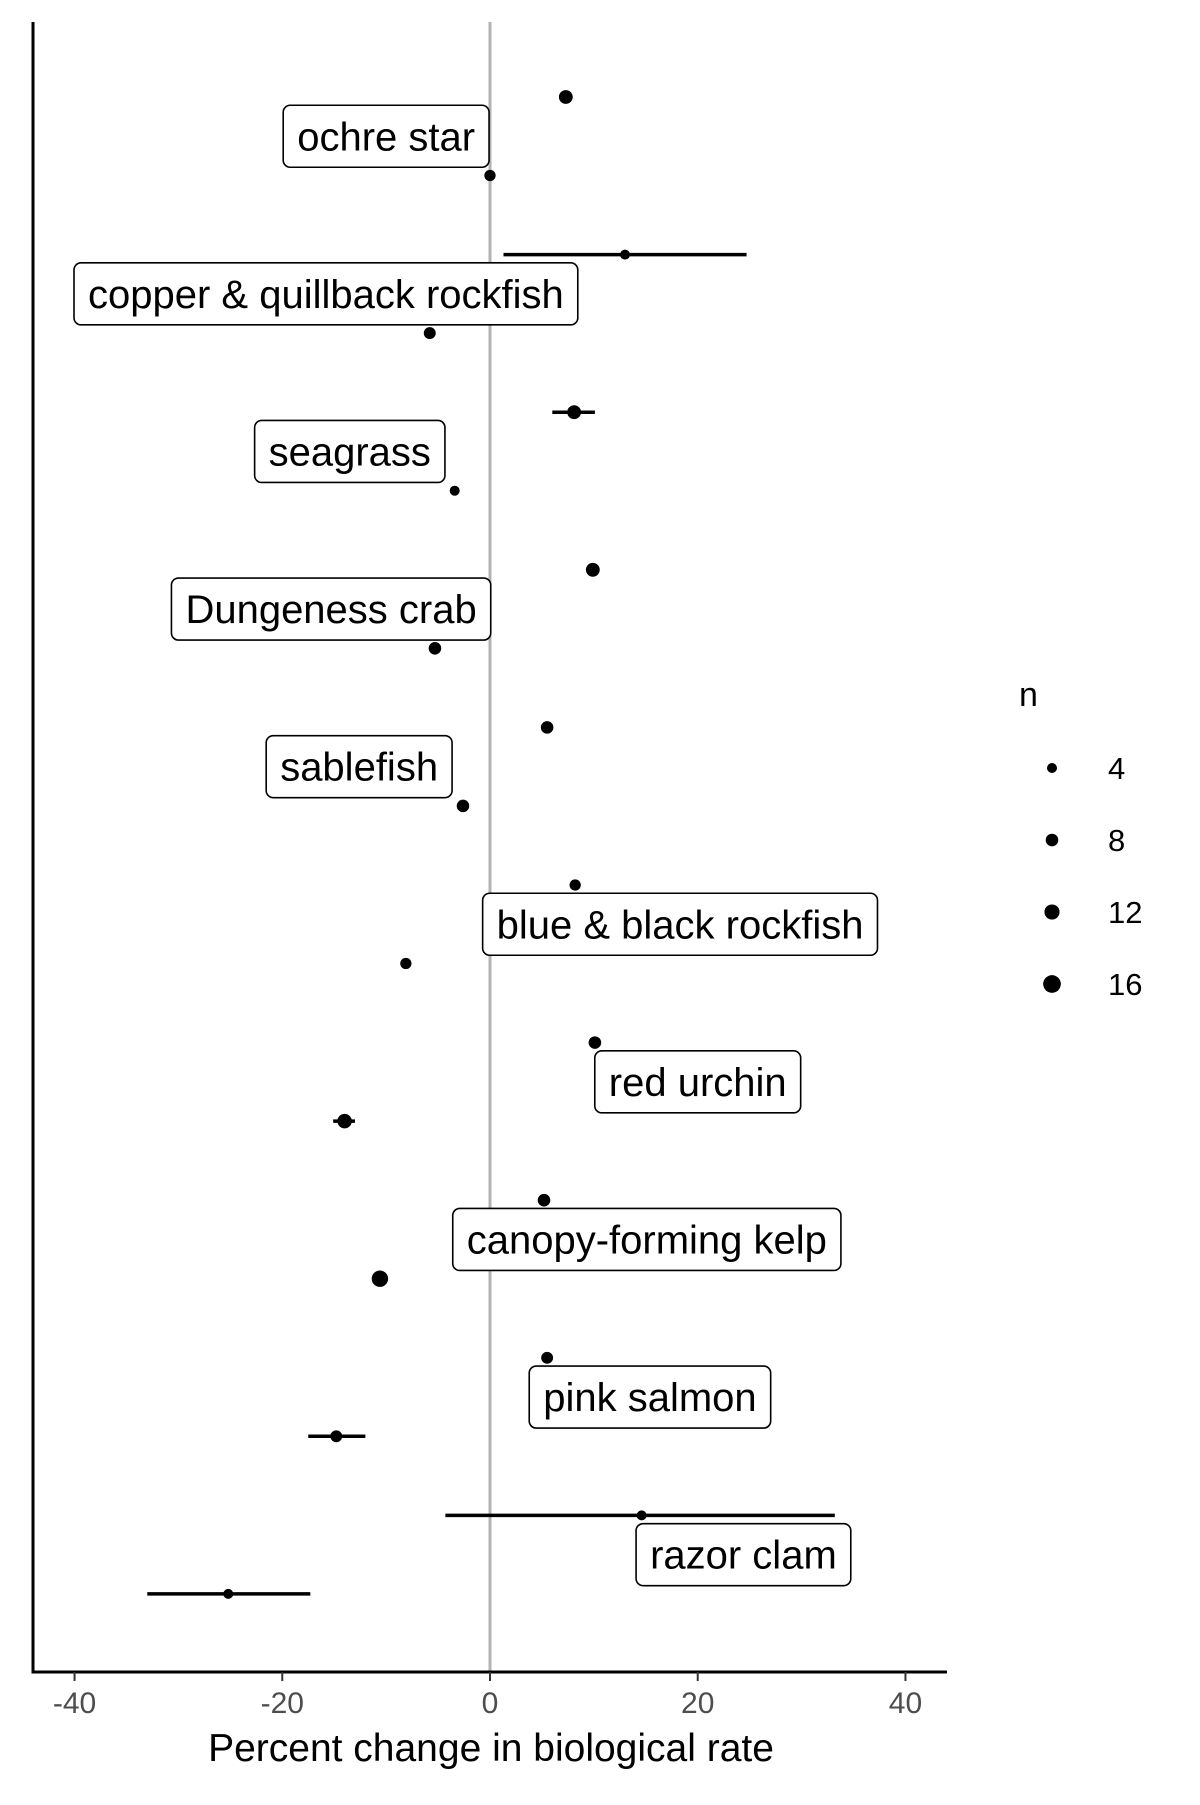 This screenshot has width=1200, height=1805. I want to click on species-label: sablefish, so click(359, 768).